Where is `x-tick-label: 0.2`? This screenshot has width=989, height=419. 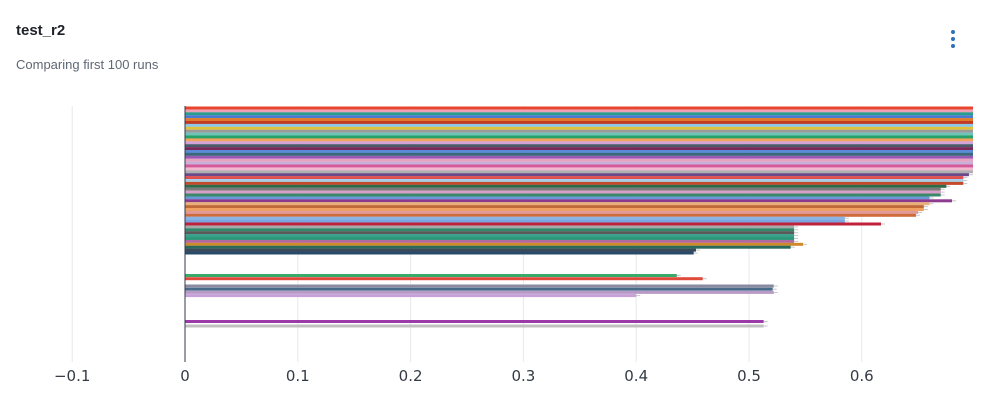
x-tick-label: 0.2 is located at coordinates (411, 376).